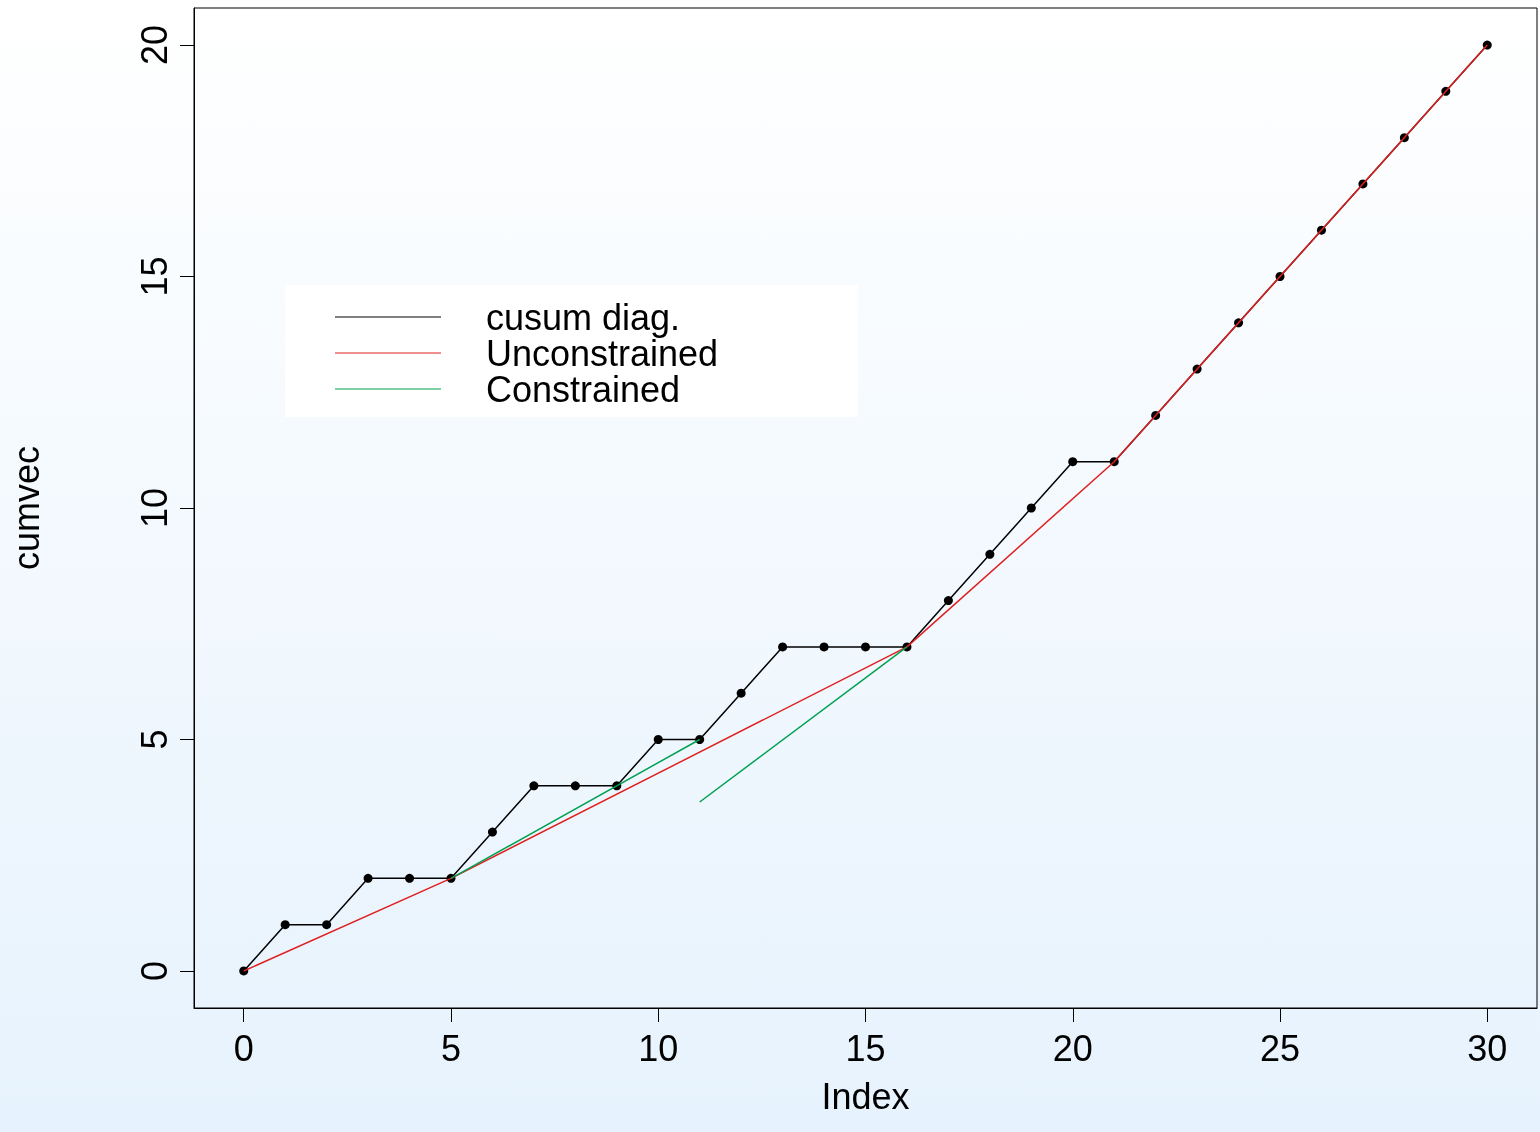  What do you see at coordinates (1072, 1048) in the screenshot?
I see `x-tick-label: 20` at bounding box center [1072, 1048].